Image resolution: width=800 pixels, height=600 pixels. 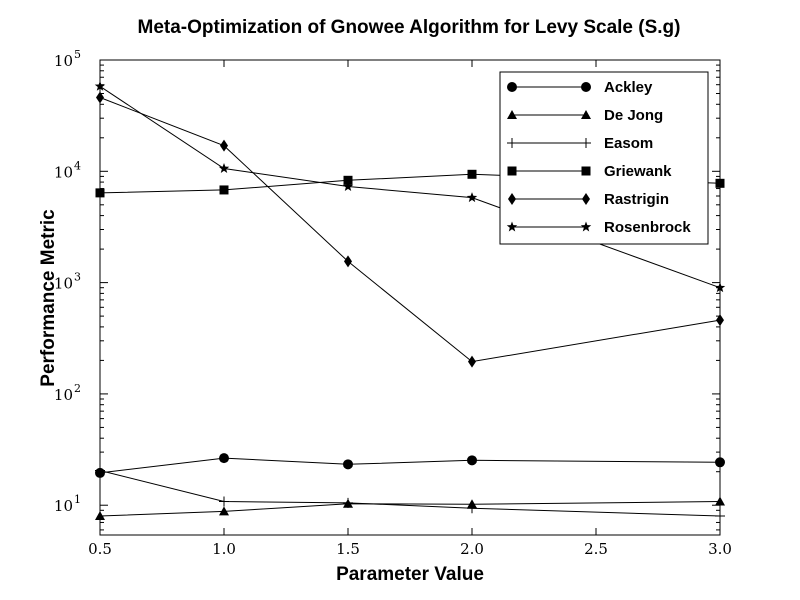 What do you see at coordinates (348, 549) in the screenshot?
I see `x-tick-label: 1.5` at bounding box center [348, 549].